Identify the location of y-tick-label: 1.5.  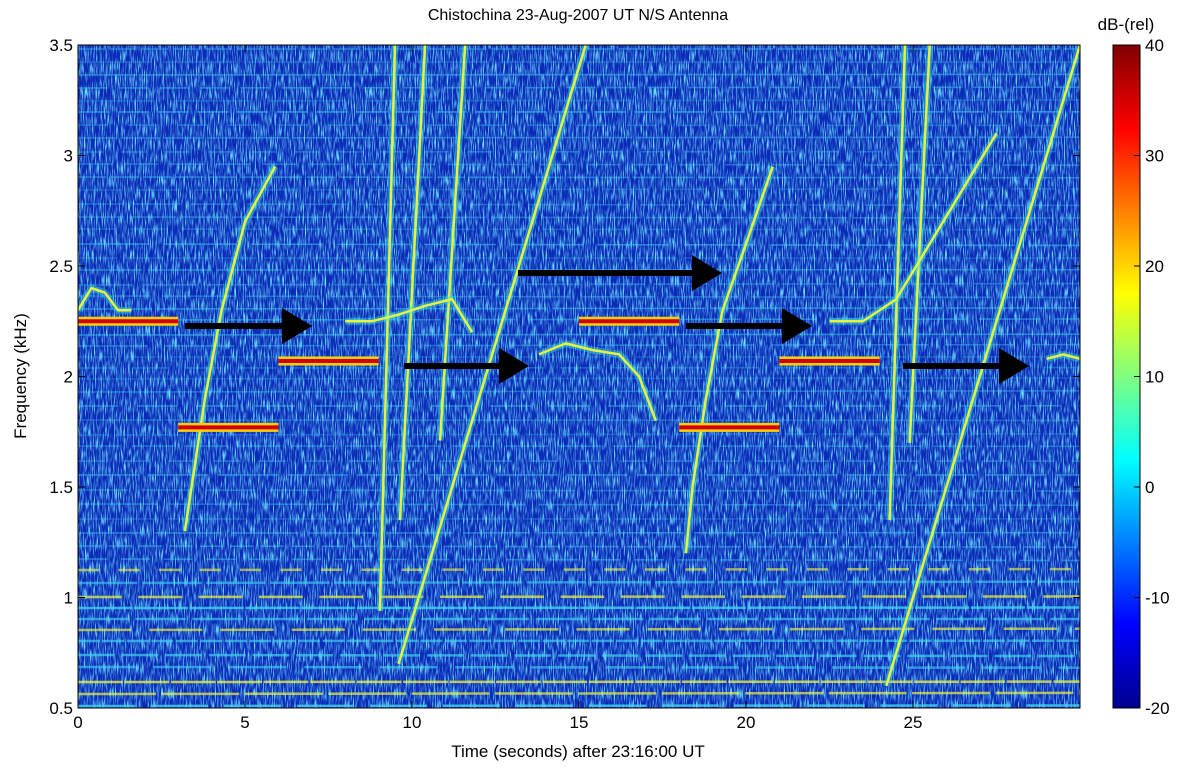
(61, 487).